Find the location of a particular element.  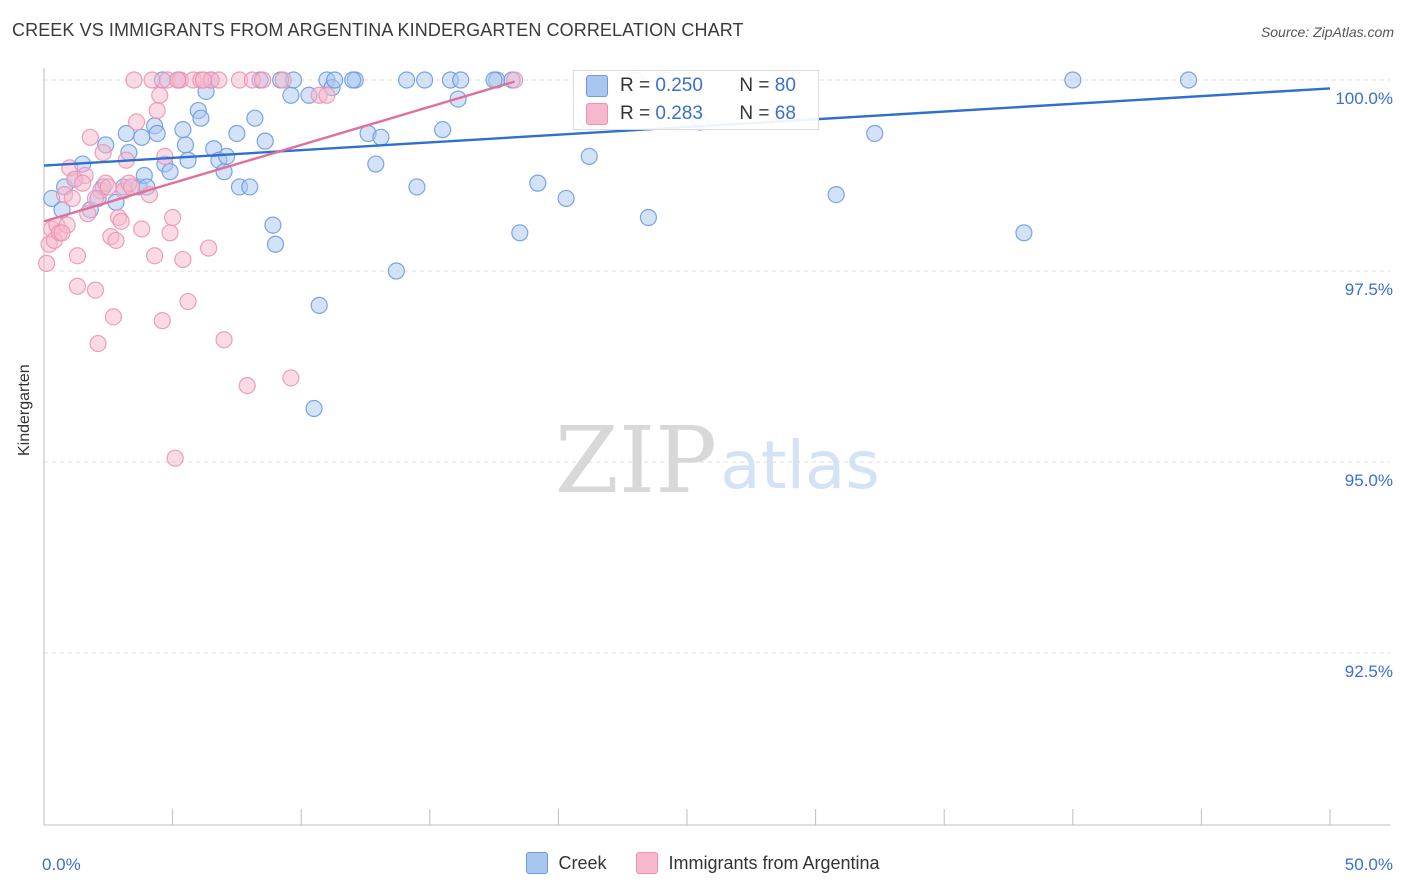

source-label: Source: ZipAtlas.com is located at coordinates (1327, 32).